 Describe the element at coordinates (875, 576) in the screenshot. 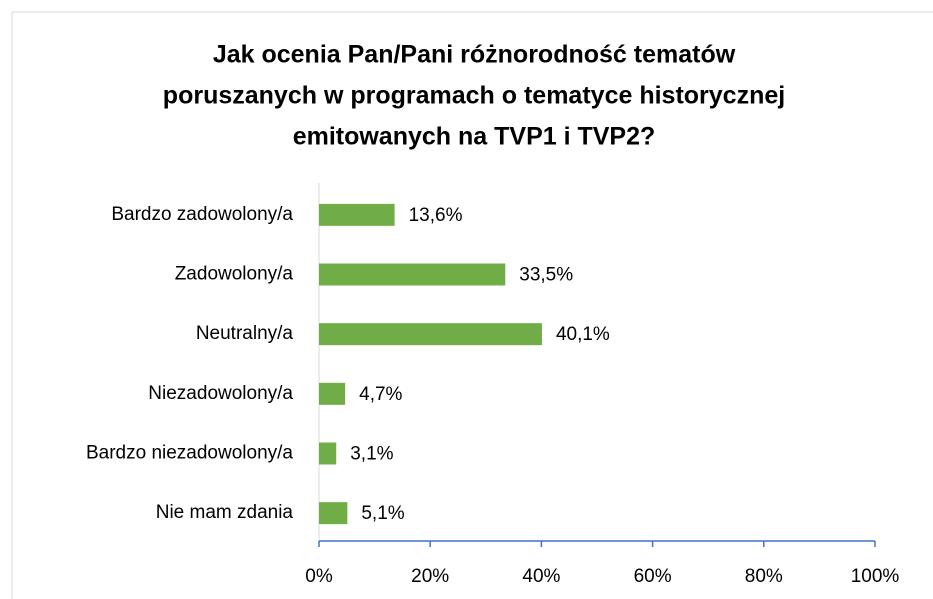

I see `x-tick-label: 100%` at that location.